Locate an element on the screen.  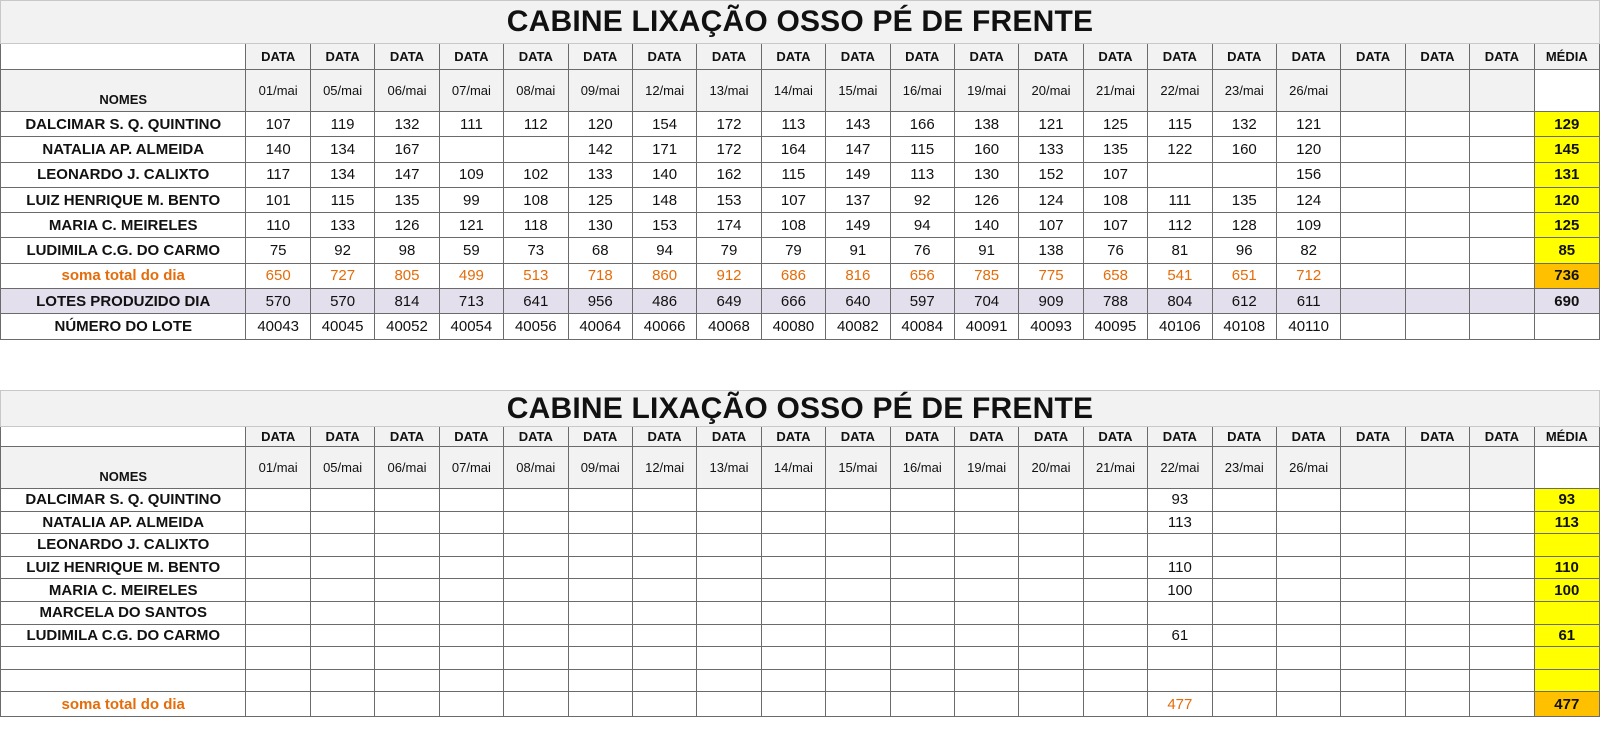
value-cell: 640 is located at coordinates (858, 301).